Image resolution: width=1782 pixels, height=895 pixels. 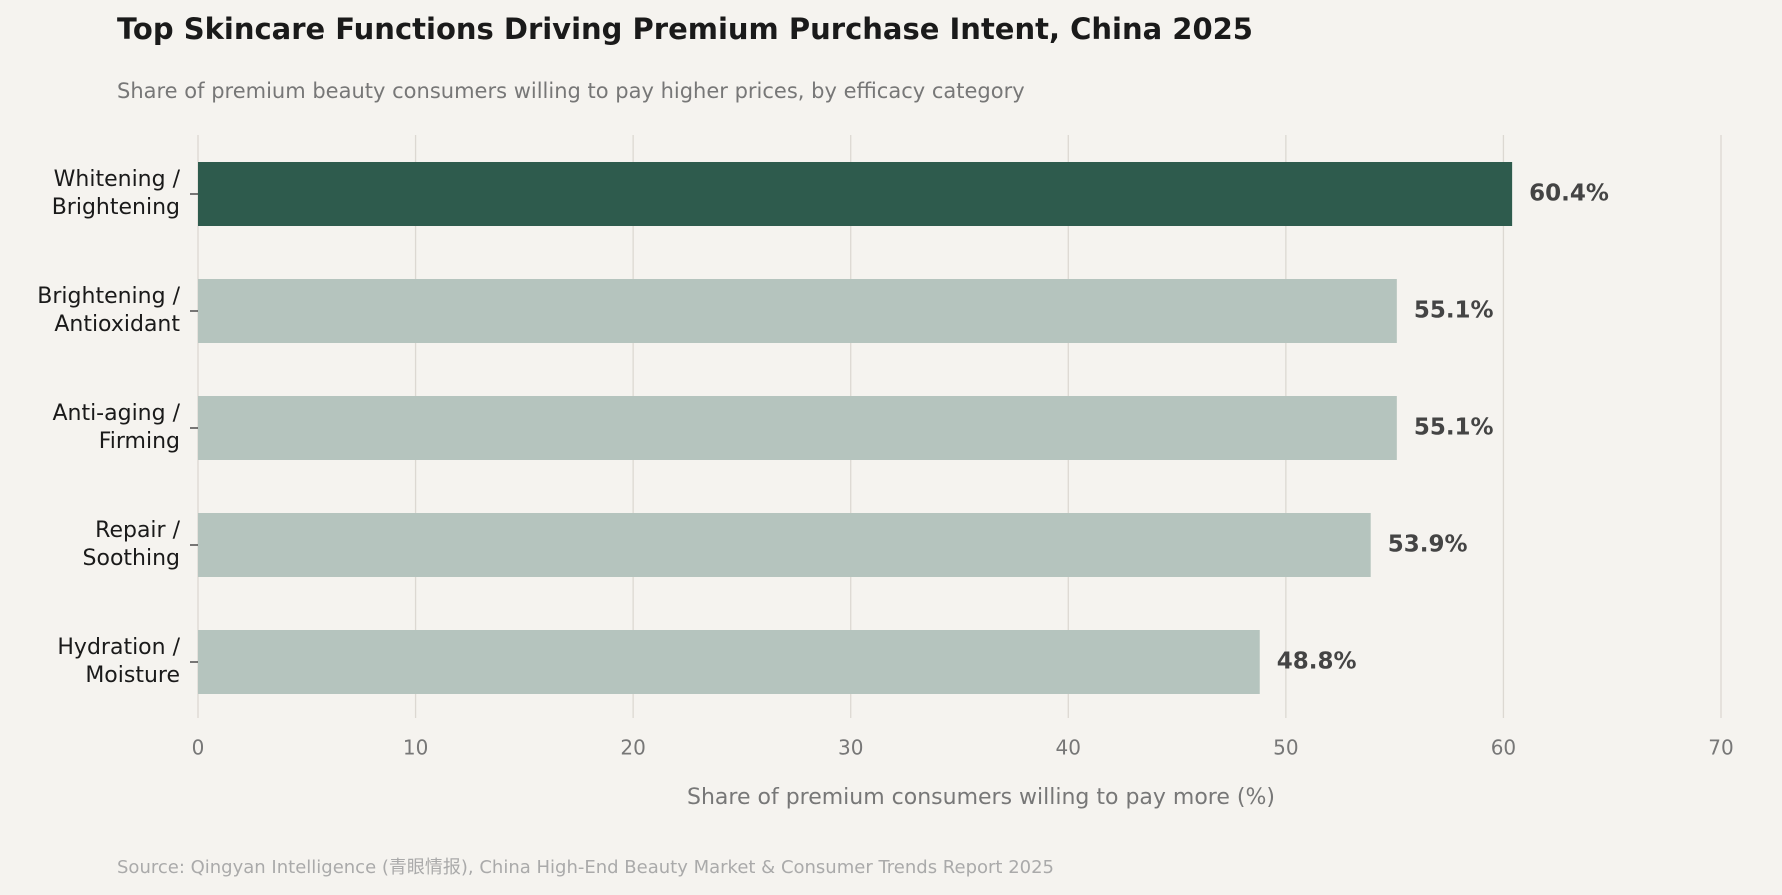 What do you see at coordinates (108, 310) in the screenshot?
I see `y-tick-label: Brightening / Antioxidant` at bounding box center [108, 310].